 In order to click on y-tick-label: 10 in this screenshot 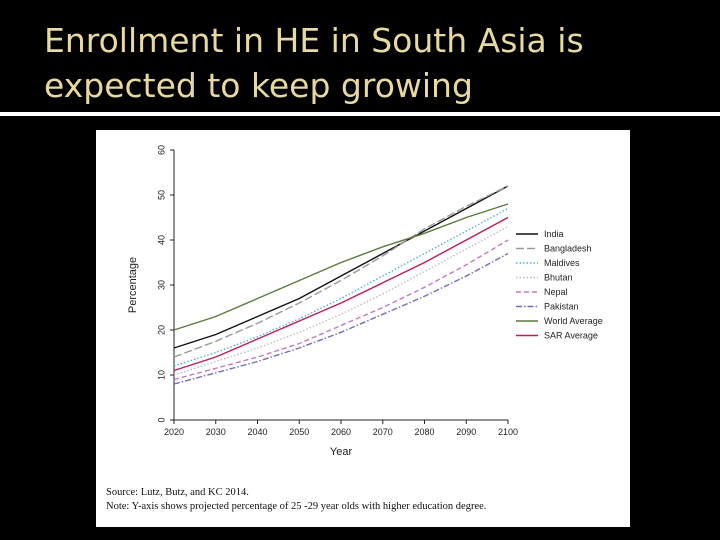, I will do `click(161, 375)`.